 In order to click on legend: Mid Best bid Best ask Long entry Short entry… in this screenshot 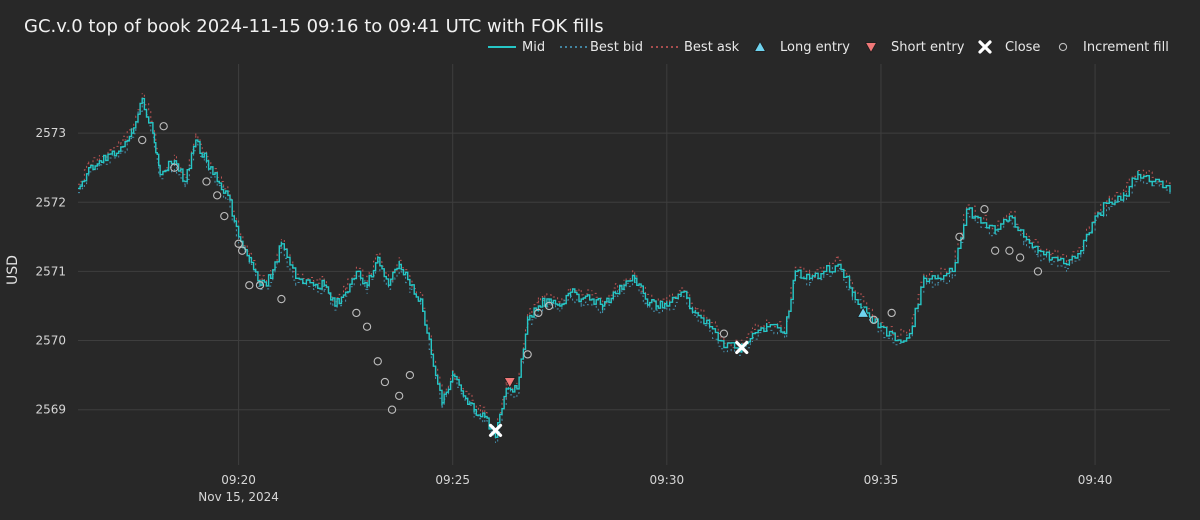, I will do `click(828, 47)`.